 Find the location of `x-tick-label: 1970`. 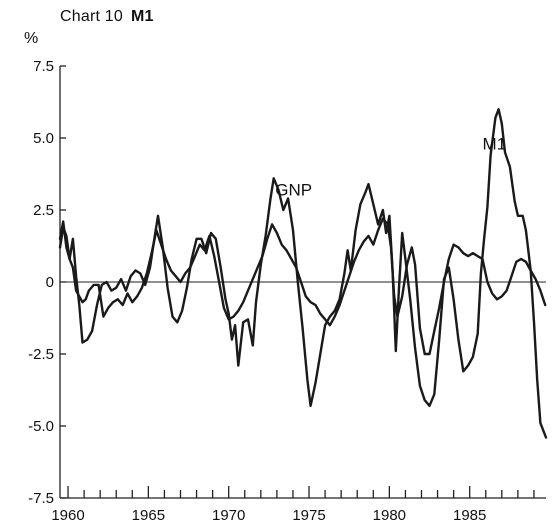

x-tick-label: 1970 is located at coordinates (228, 515).